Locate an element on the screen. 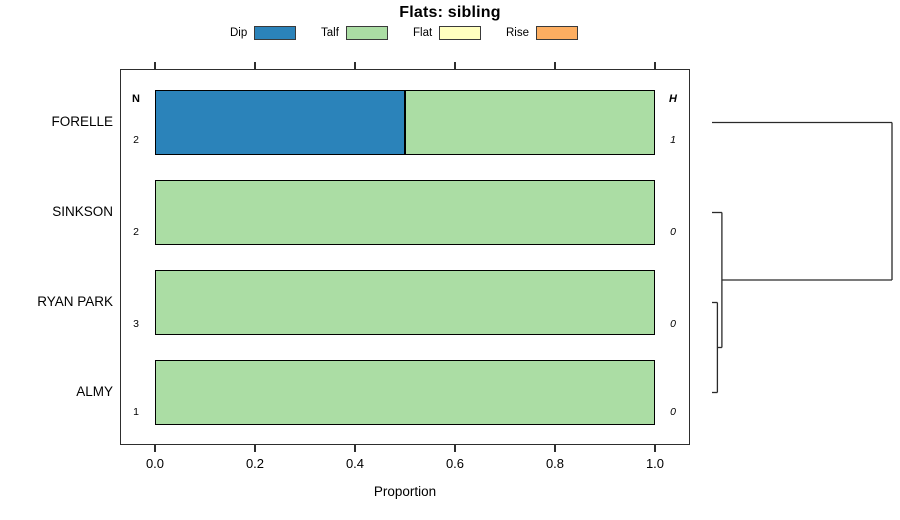 The height and width of the screenshot is (520, 900). x-tick-label: 0.4 is located at coordinates (355, 463).